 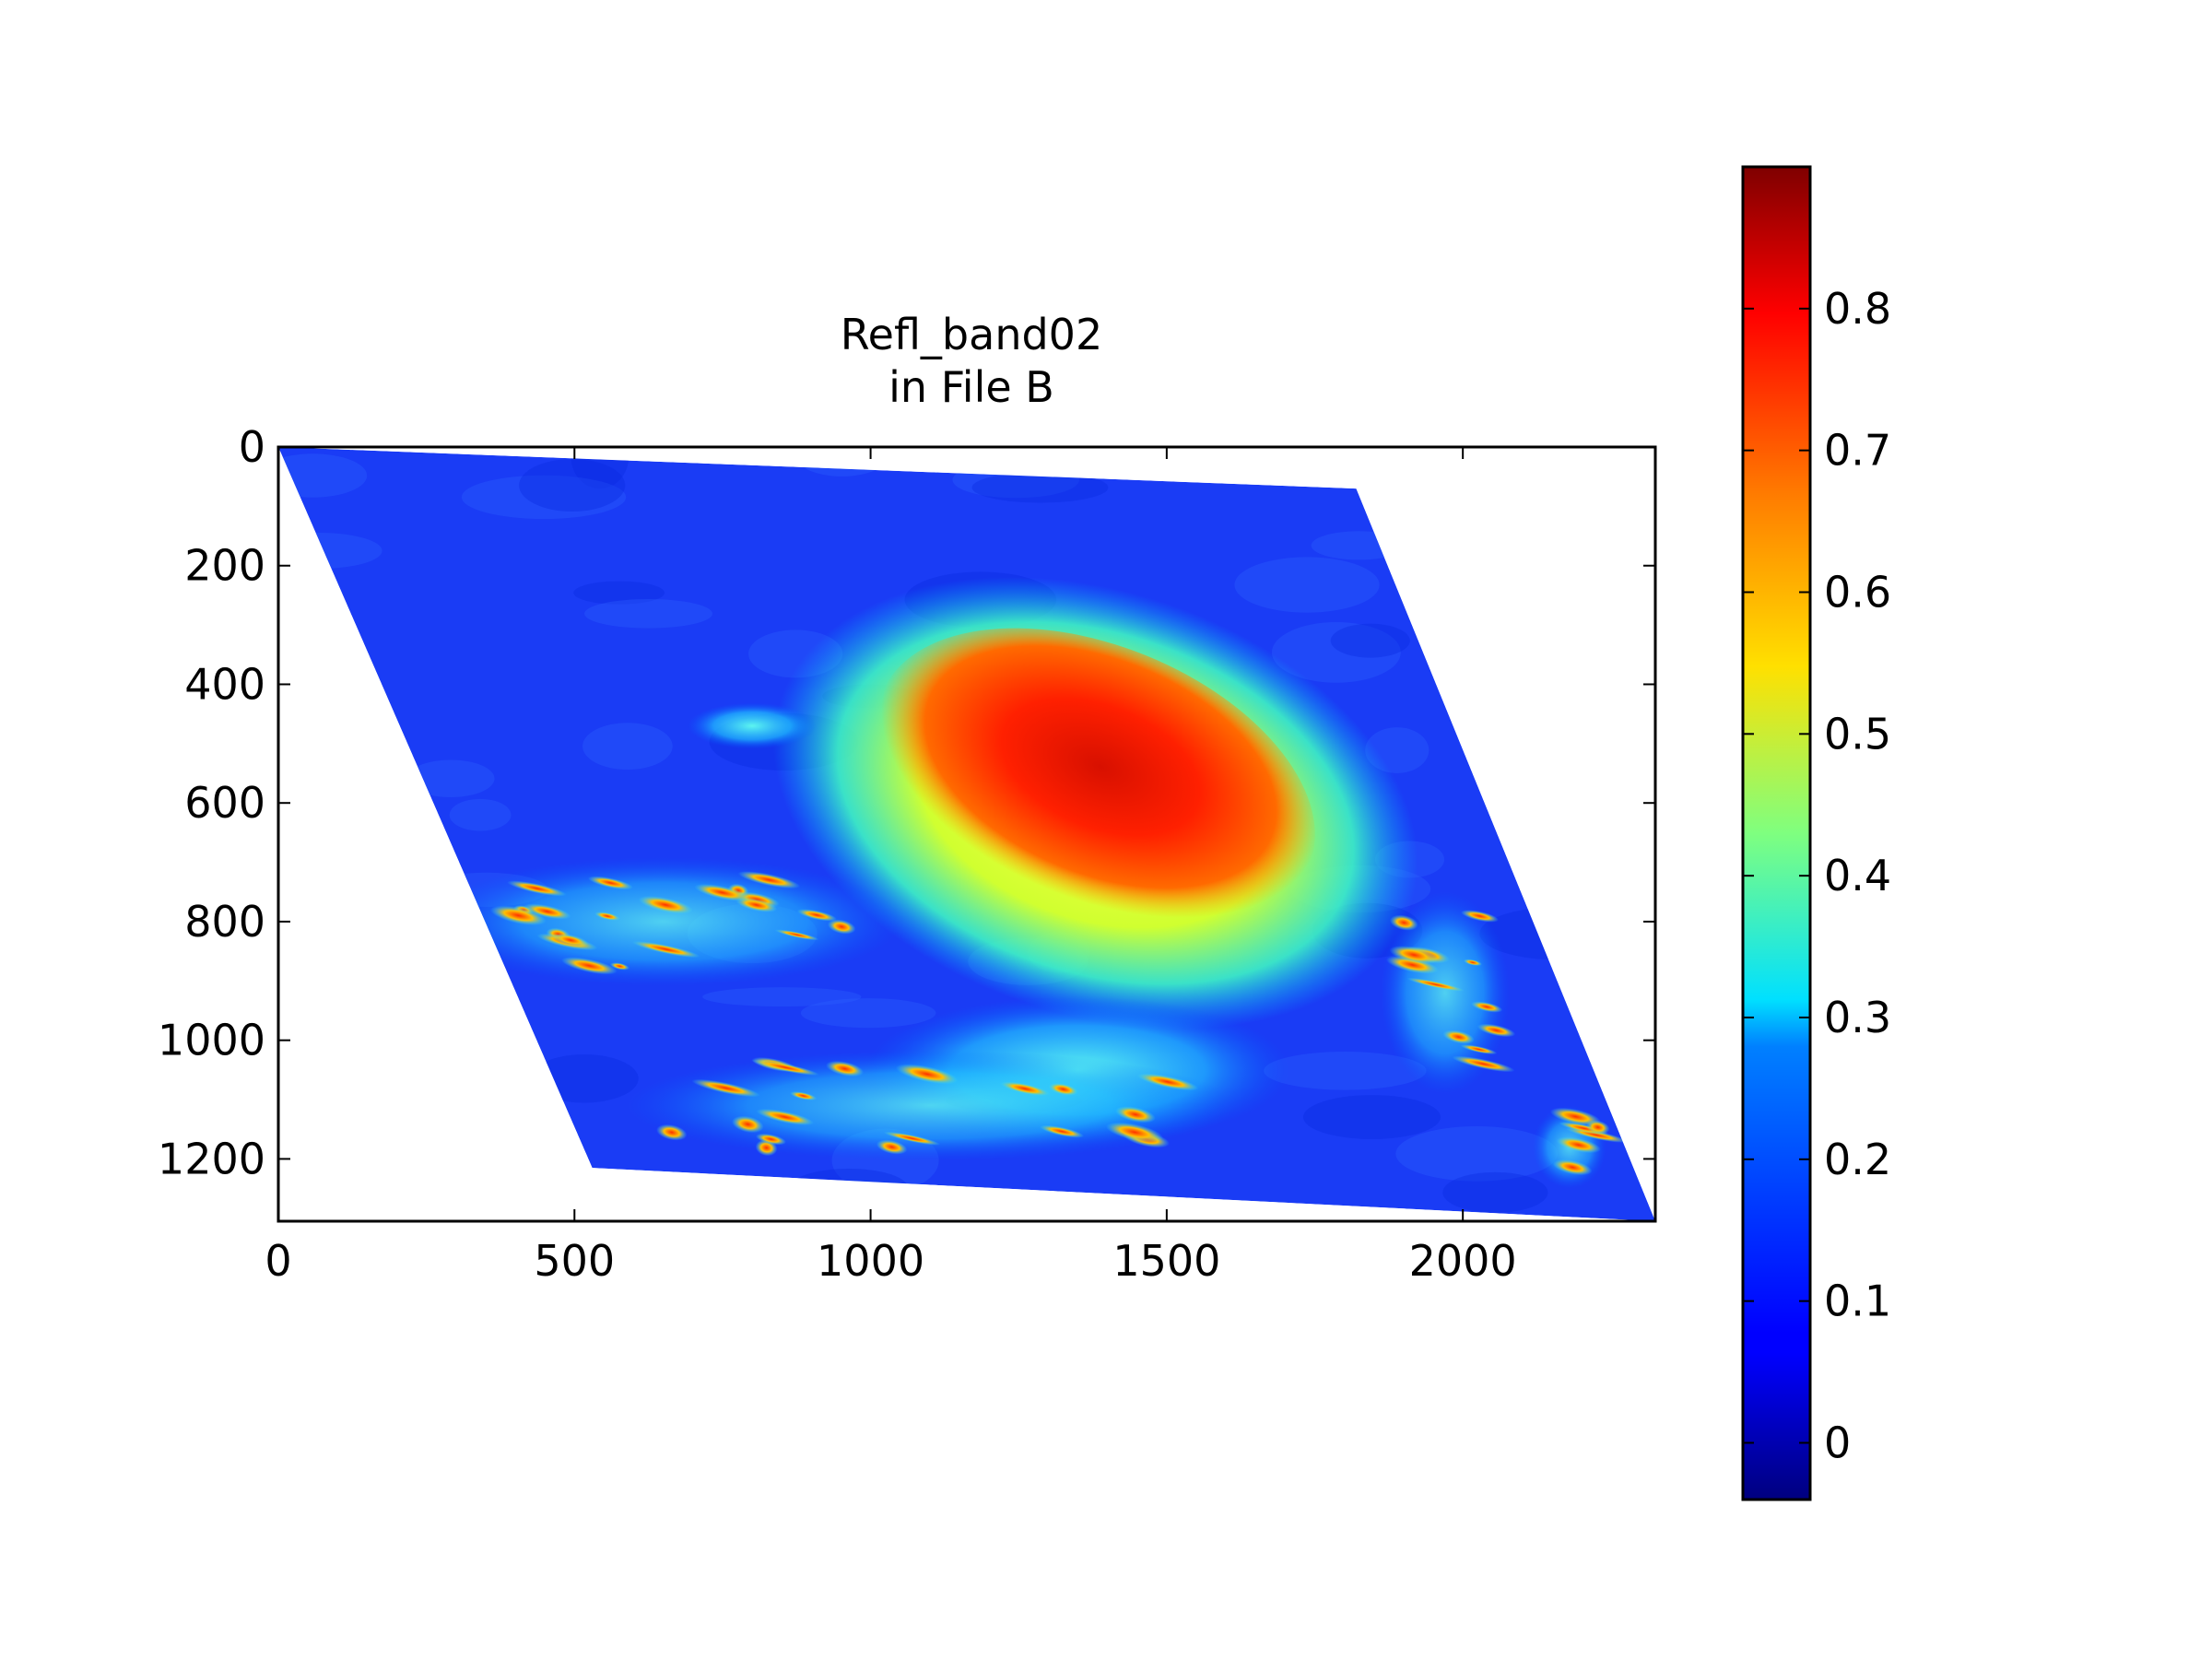 What do you see at coordinates (1857, 309) in the screenshot?
I see `colorbar-tick-label: 0.8` at bounding box center [1857, 309].